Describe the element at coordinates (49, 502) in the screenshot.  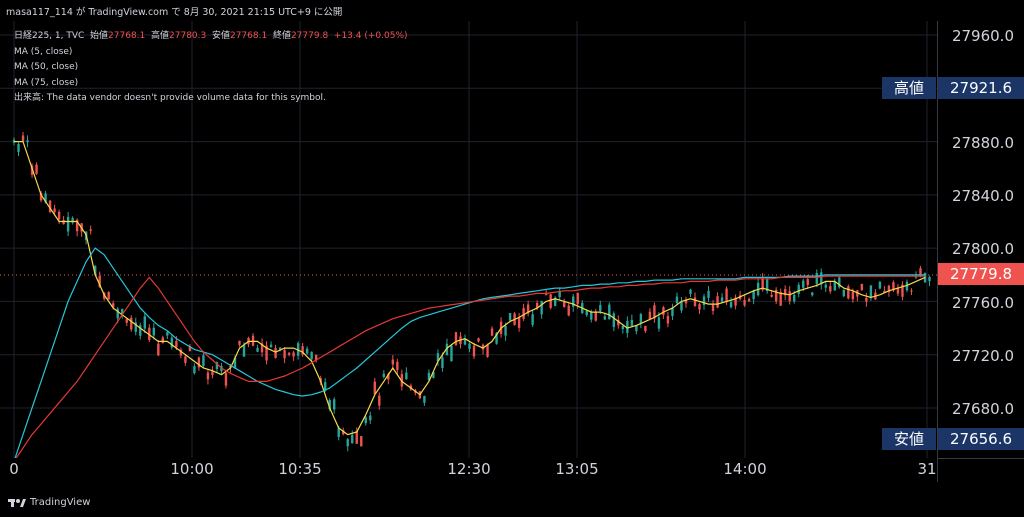
I see `tradingview-footer: TradingView` at that location.